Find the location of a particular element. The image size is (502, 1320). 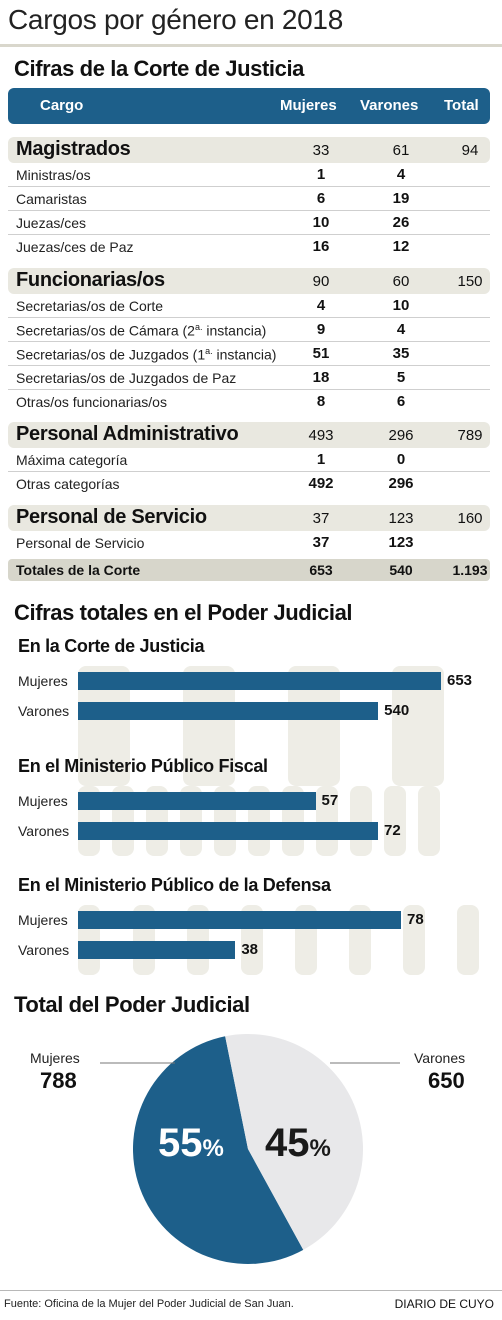

footer-divider is located at coordinates (251, 1290).